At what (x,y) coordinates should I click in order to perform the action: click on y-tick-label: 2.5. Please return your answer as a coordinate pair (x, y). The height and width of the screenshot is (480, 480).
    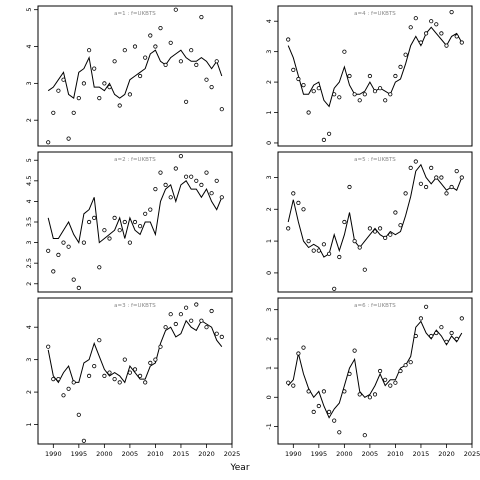
    Looking at the image, I should click on (29, 263).